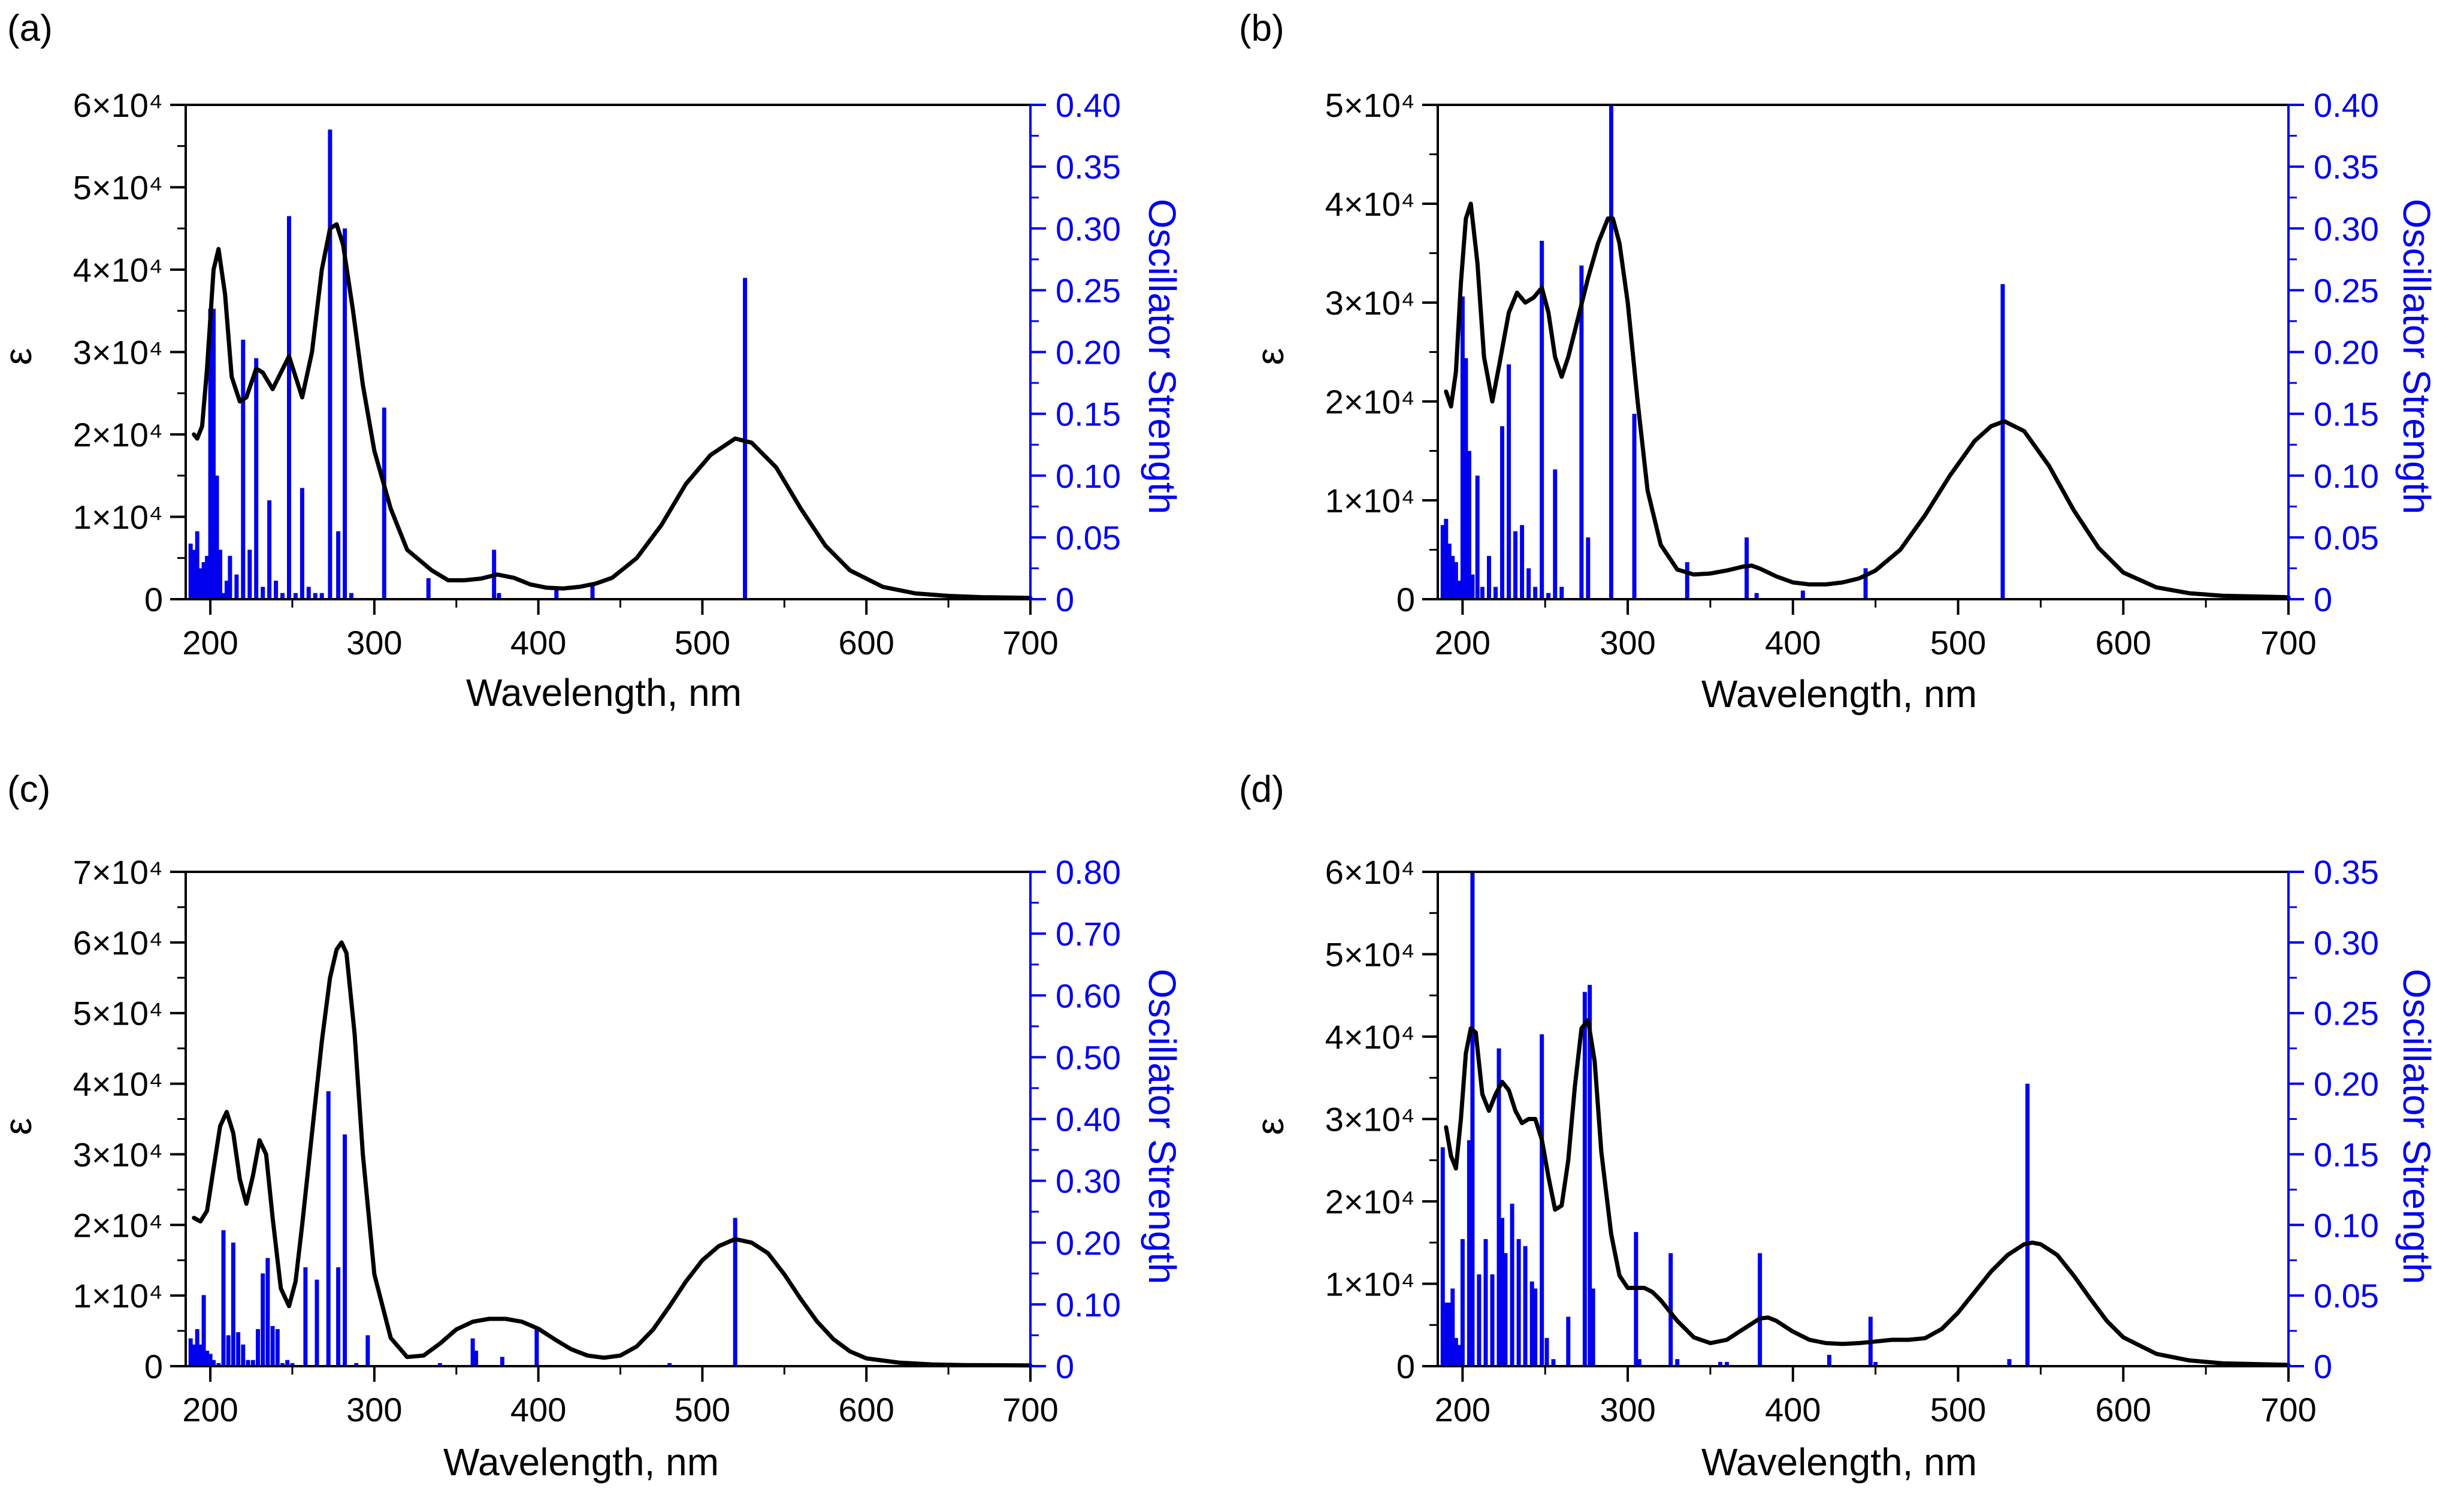 The image size is (2464, 1498). What do you see at coordinates (30, 28) in the screenshot?
I see `panel-label: (a)` at bounding box center [30, 28].